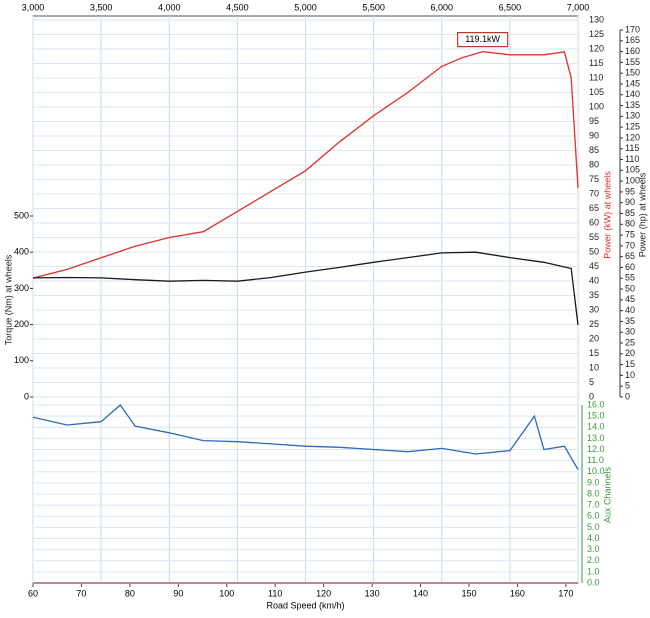 This screenshot has width=650, height=618. Describe the element at coordinates (630, 202) in the screenshot. I see `y2-tick-label: 90` at that location.